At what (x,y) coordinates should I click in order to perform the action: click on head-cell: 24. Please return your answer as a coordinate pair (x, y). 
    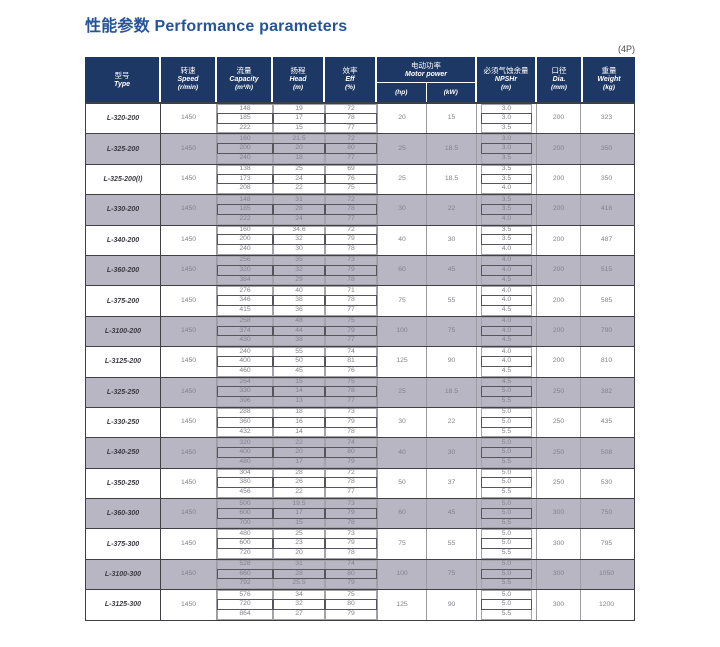
    Looking at the image, I should click on (299, 179).